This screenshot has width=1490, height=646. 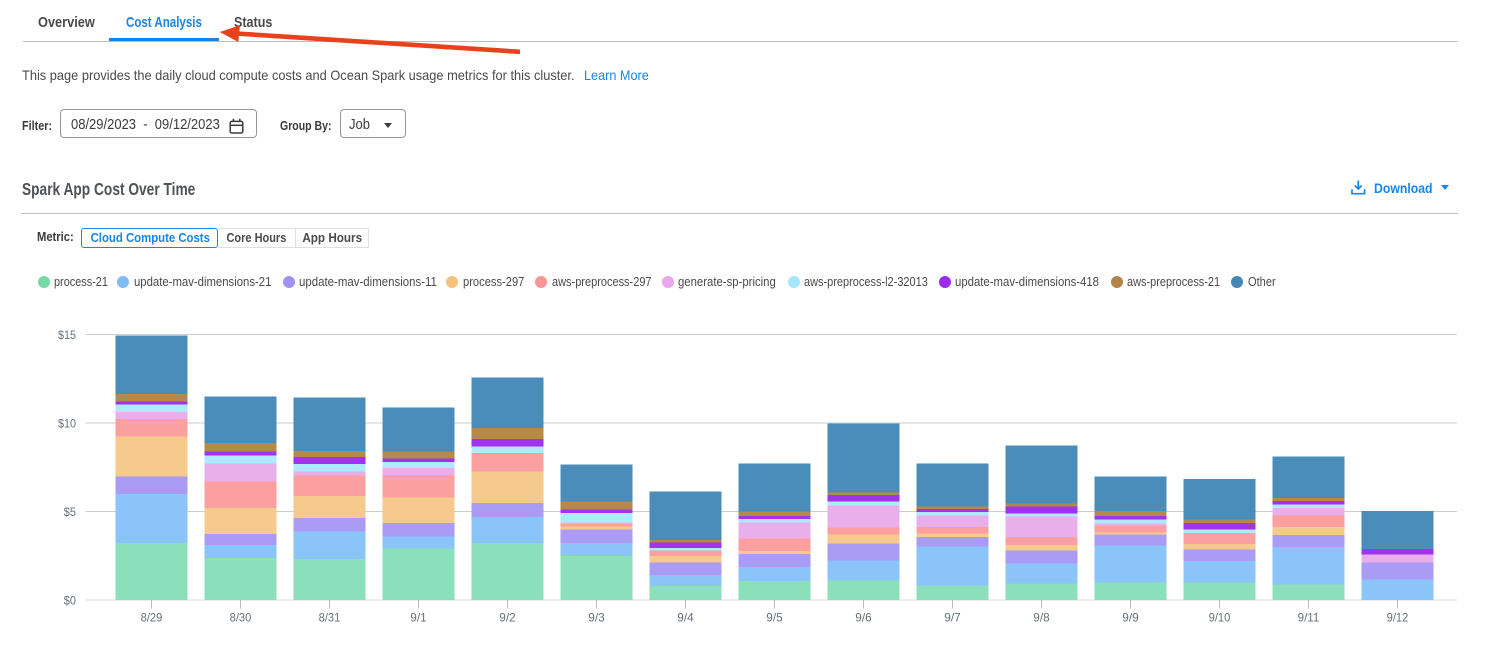 What do you see at coordinates (507, 617) in the screenshot?
I see `svg-text: 9/2` at bounding box center [507, 617].